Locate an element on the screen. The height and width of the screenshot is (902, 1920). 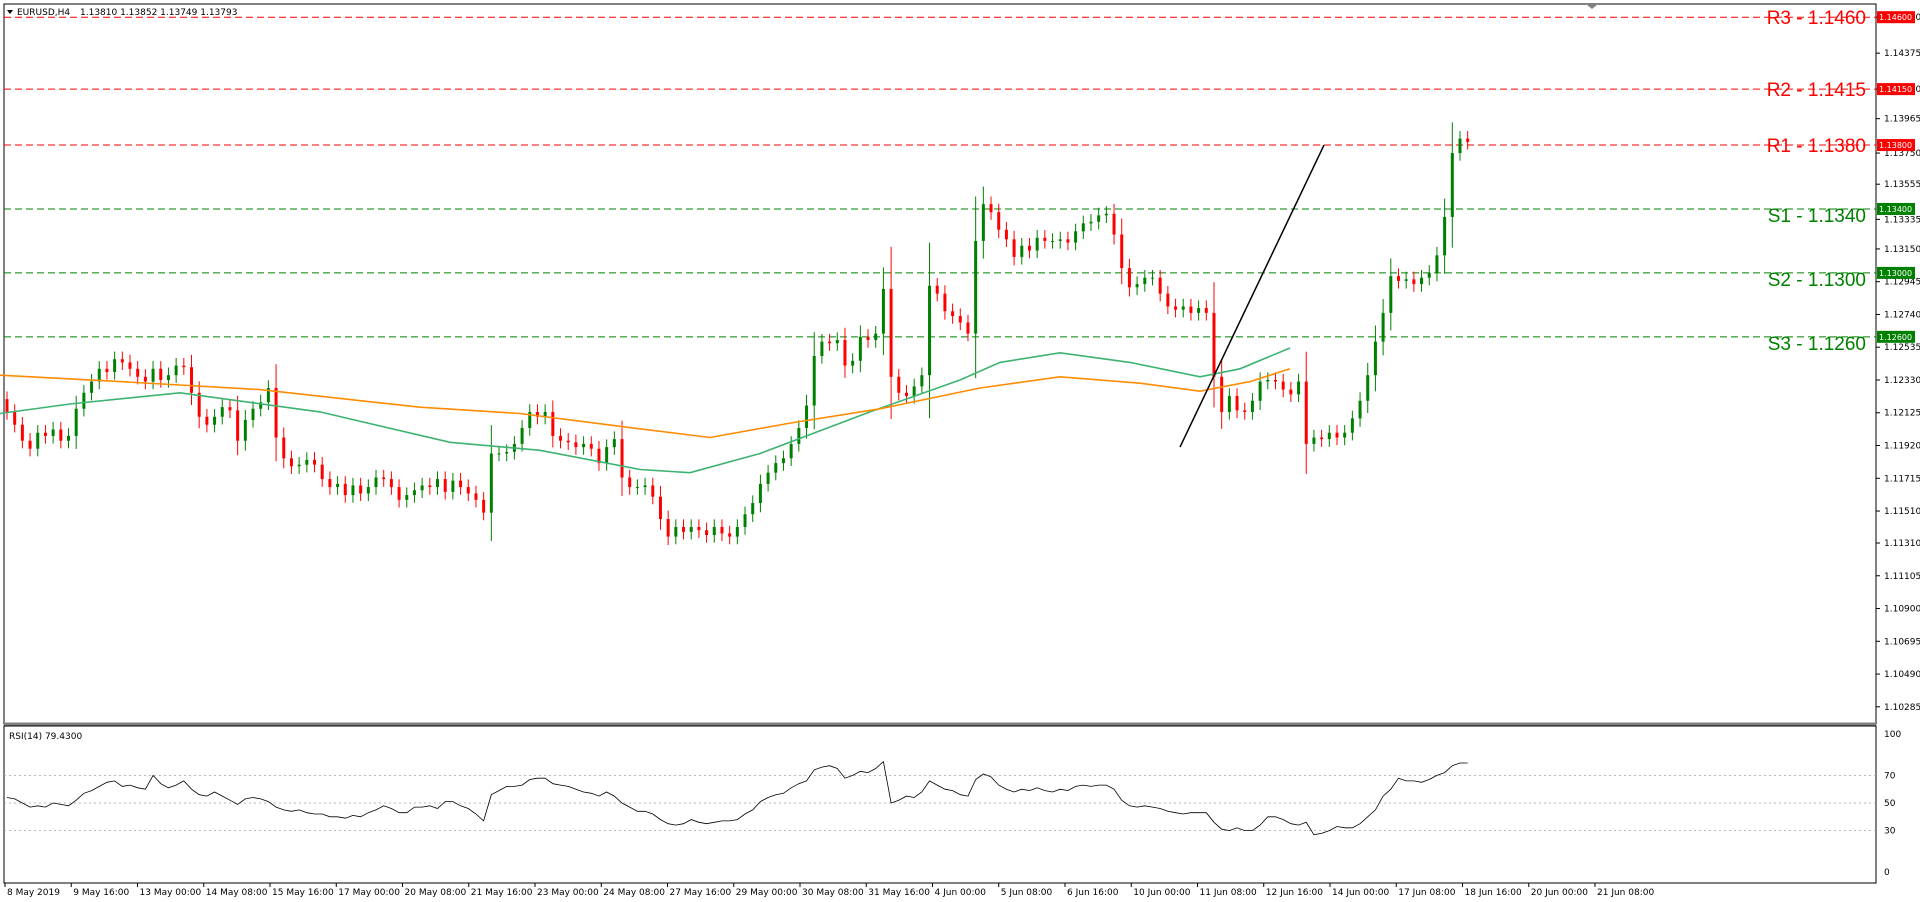
ohlc-readout: 1.13810 1.13852 1.13749 1.13793 is located at coordinates (158, 13).